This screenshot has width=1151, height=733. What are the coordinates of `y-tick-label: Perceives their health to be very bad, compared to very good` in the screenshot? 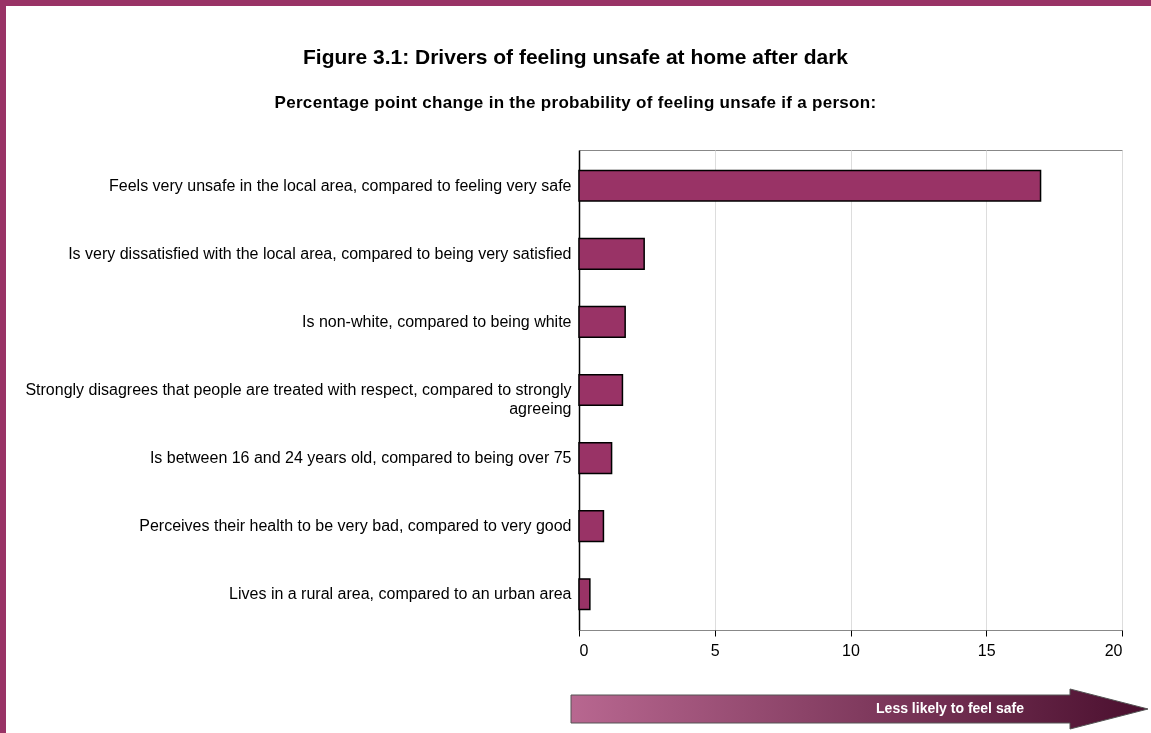 It's located at (355, 526).